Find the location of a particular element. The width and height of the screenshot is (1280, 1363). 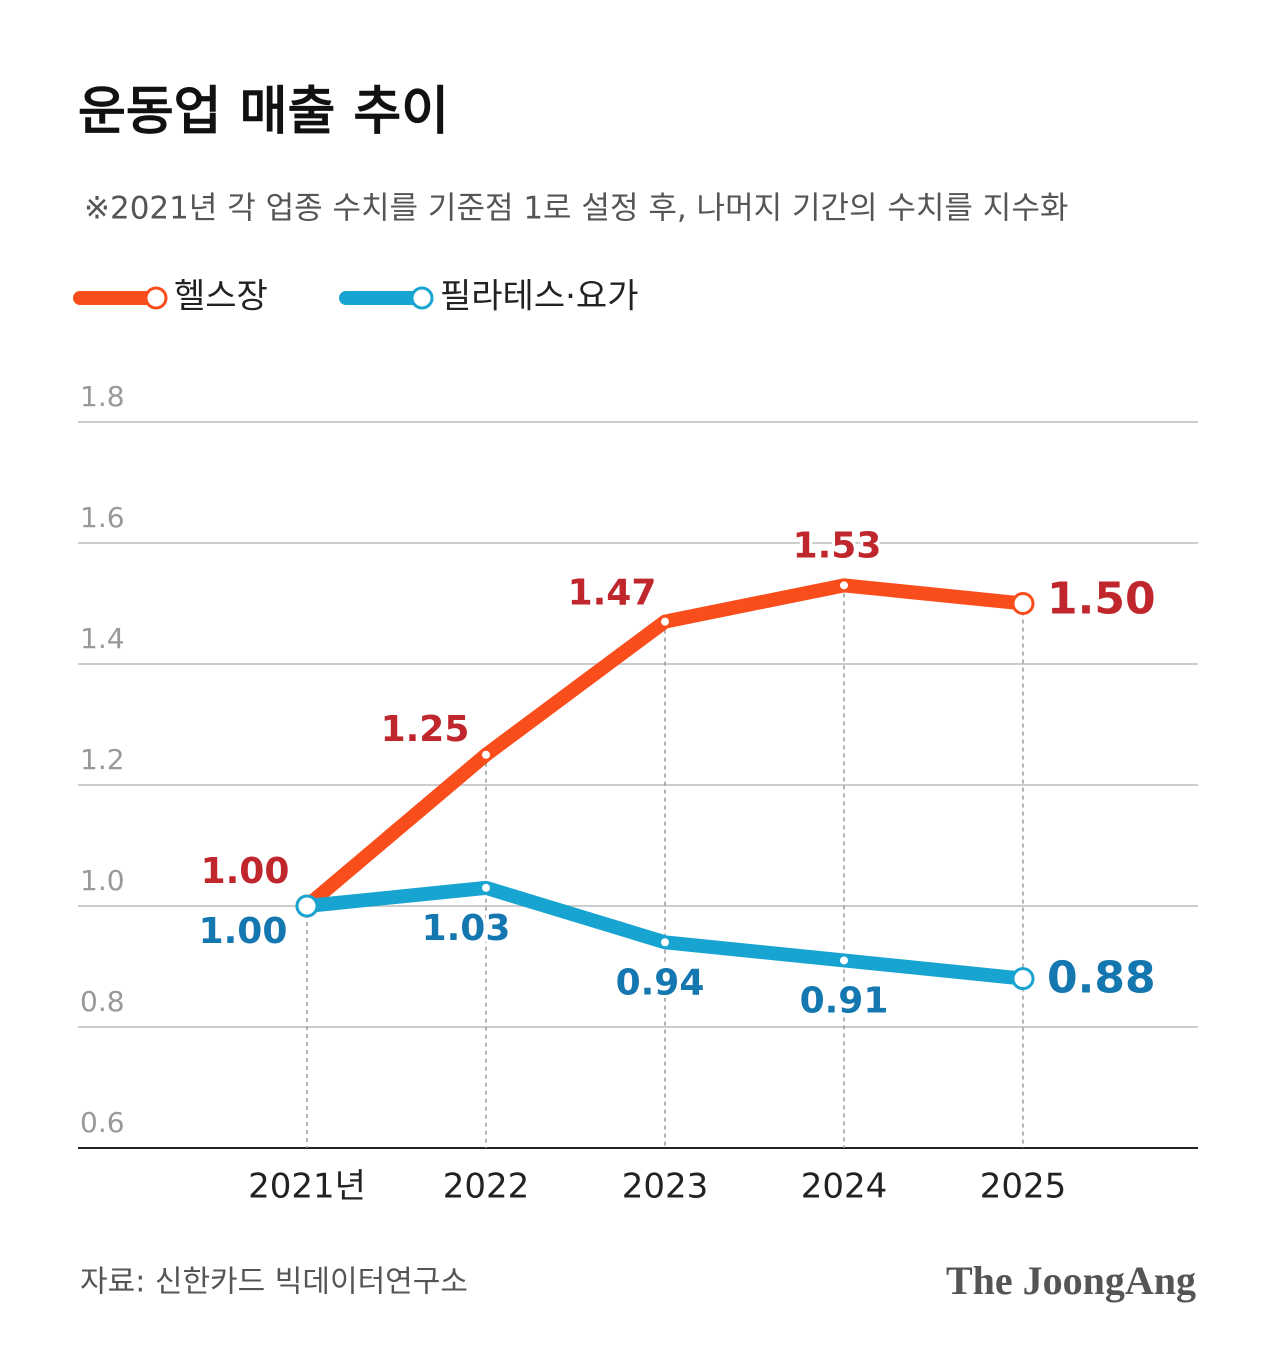

y-tick-label: 1.2 is located at coordinates (102, 759).